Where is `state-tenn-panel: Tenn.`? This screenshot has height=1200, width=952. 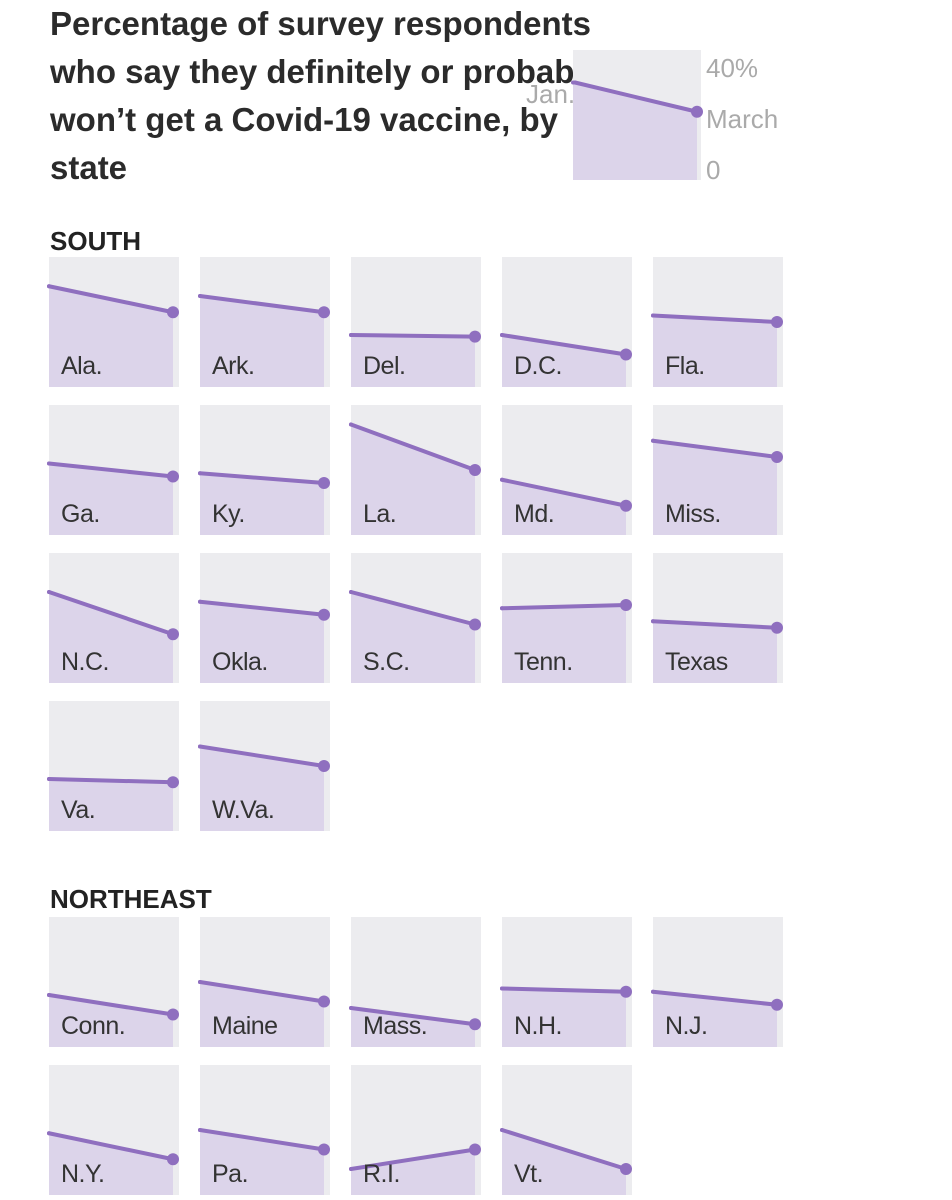
state-tenn-panel: Tenn. is located at coordinates (566, 618).